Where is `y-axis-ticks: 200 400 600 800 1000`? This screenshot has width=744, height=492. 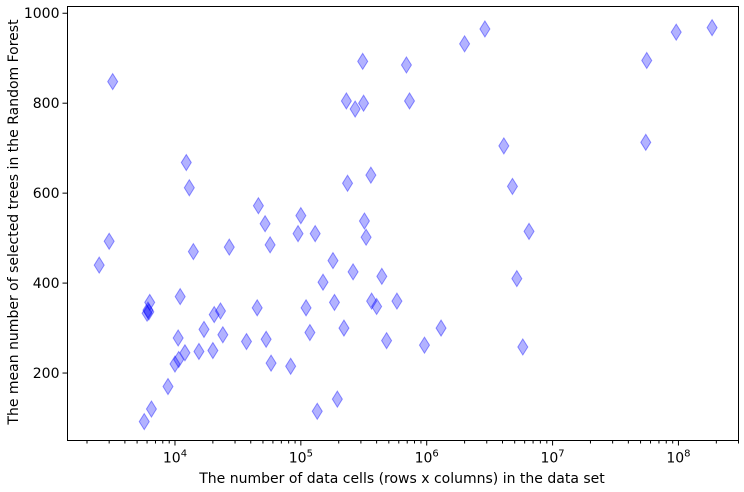 y-axis-ticks: 200 400 600 800 1000 is located at coordinates (46, 194).